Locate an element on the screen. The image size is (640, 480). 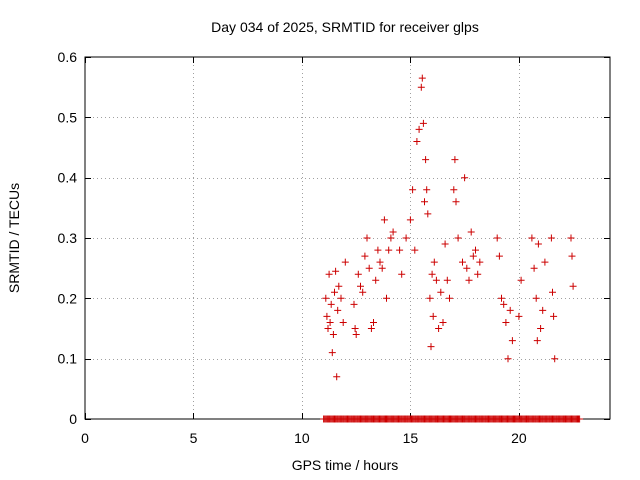
x-tick-label: 20 is located at coordinates (519, 438).